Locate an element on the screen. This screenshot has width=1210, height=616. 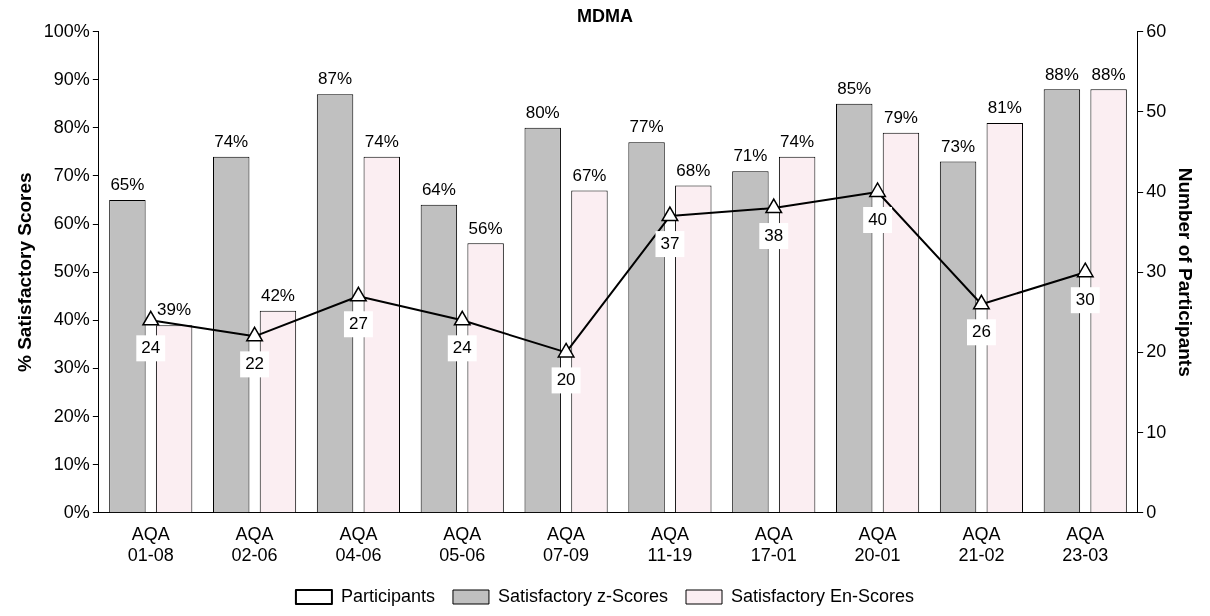
x-tick-label: AQA 04-06 is located at coordinates (358, 544).